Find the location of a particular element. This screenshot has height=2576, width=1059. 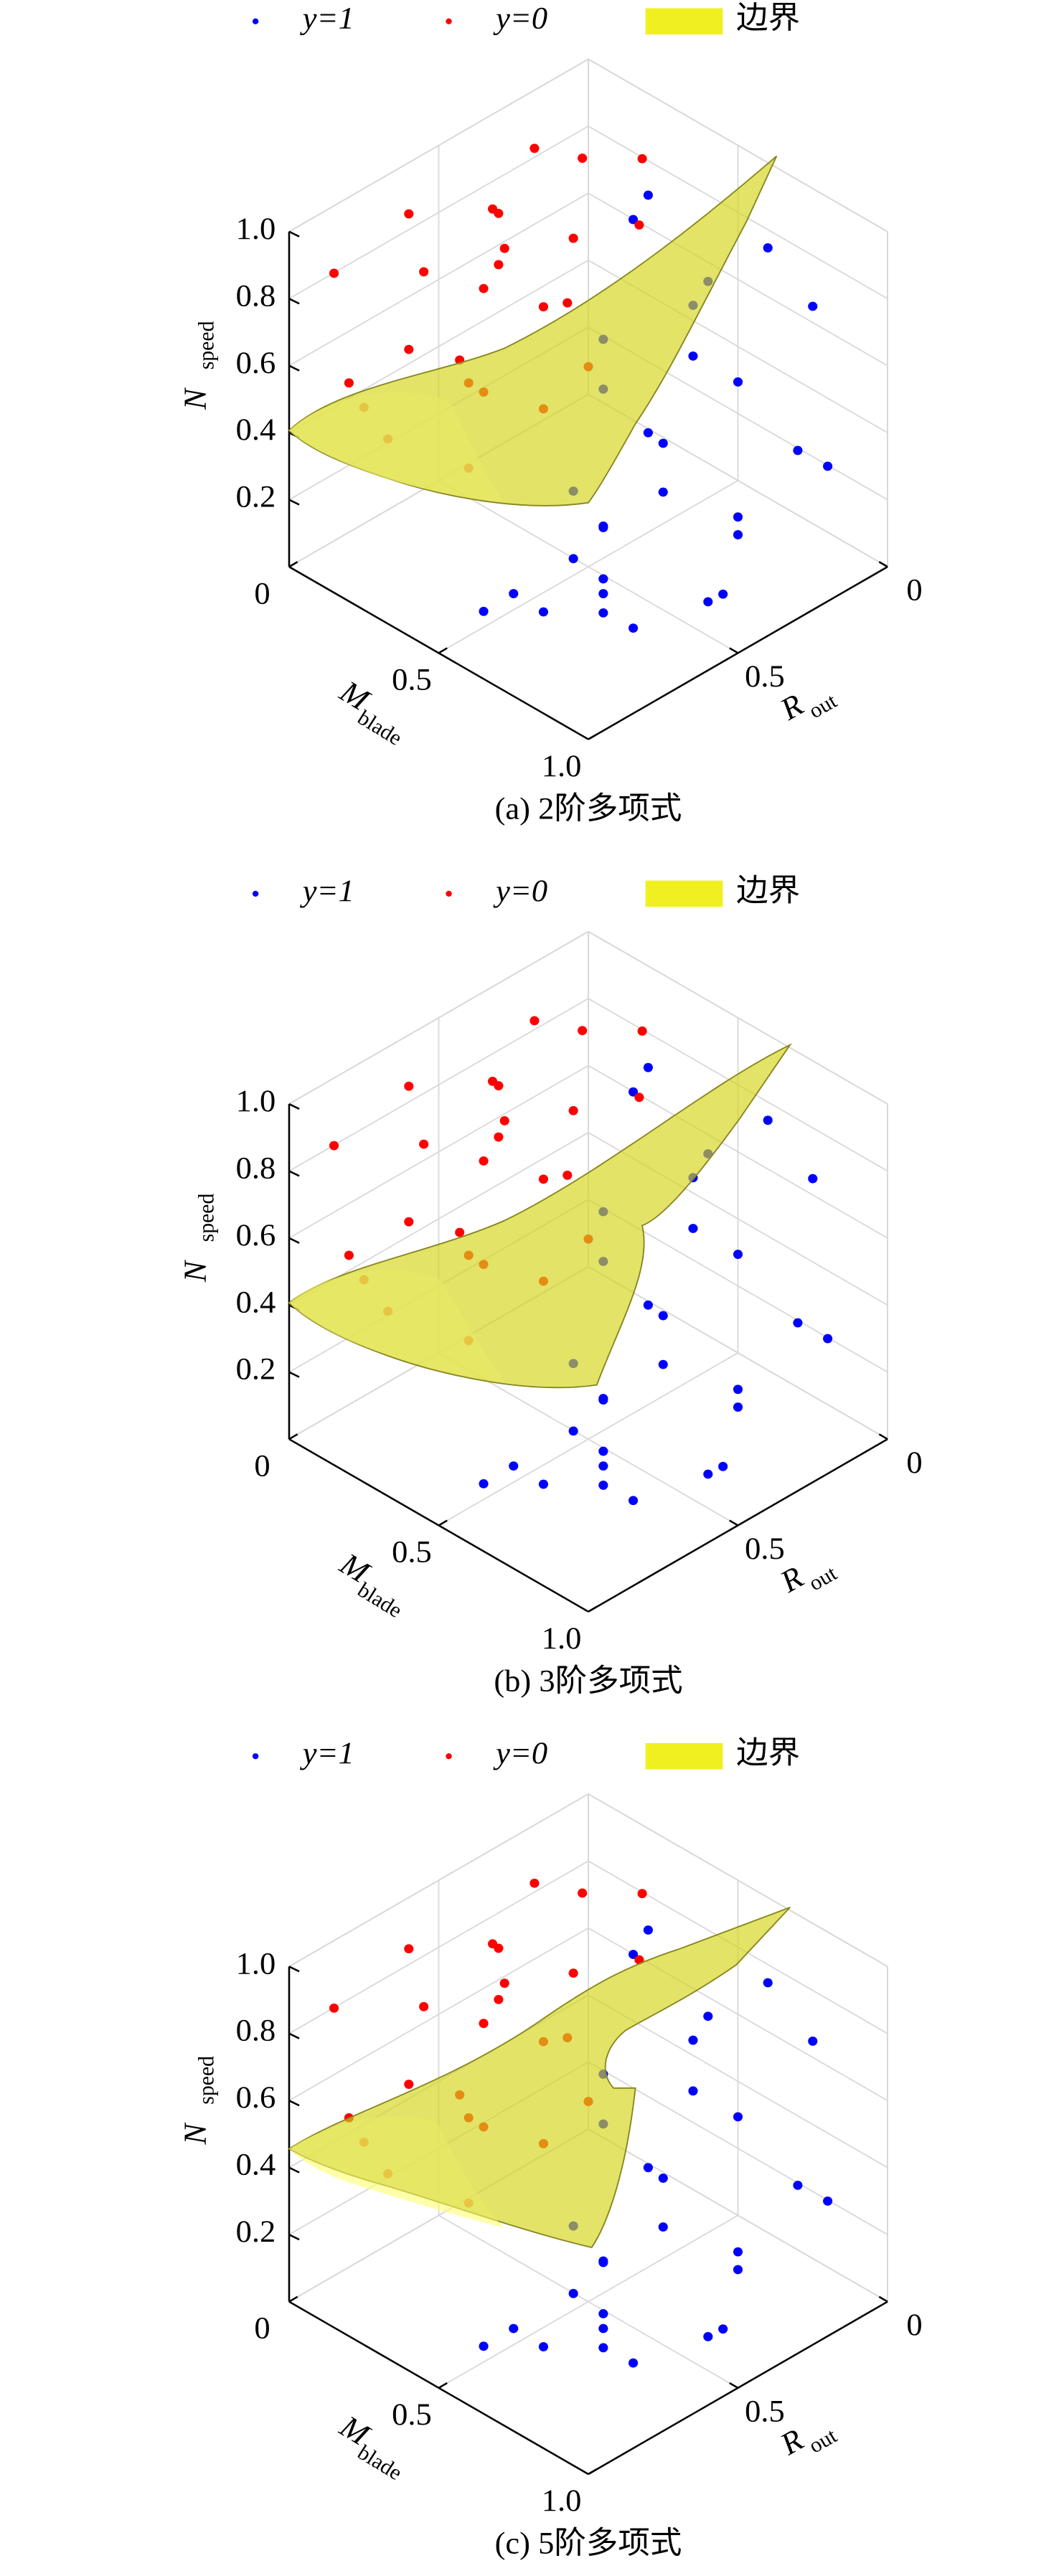

y-label: R is located at coordinates (792, 1580).